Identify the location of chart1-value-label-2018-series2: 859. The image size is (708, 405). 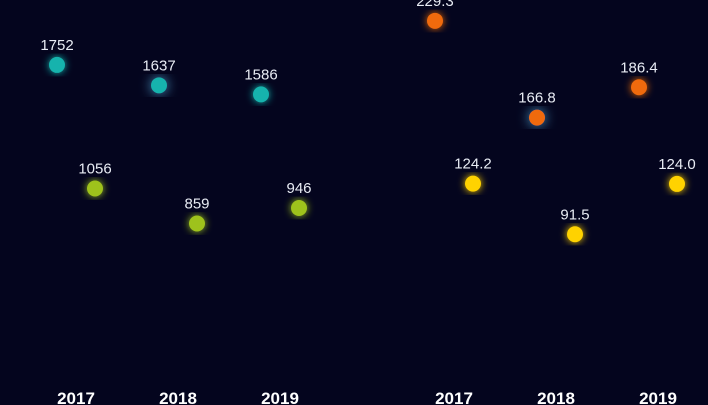
(196, 203).